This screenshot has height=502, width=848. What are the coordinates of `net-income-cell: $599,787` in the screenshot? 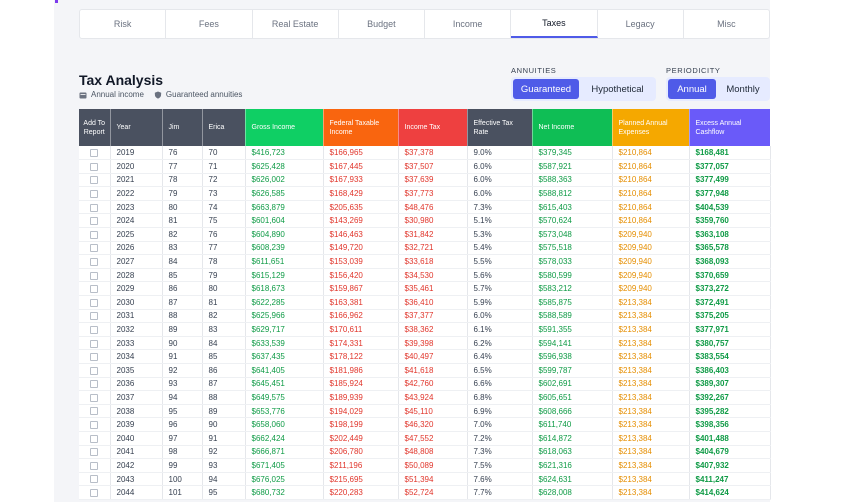 It's located at (572, 370).